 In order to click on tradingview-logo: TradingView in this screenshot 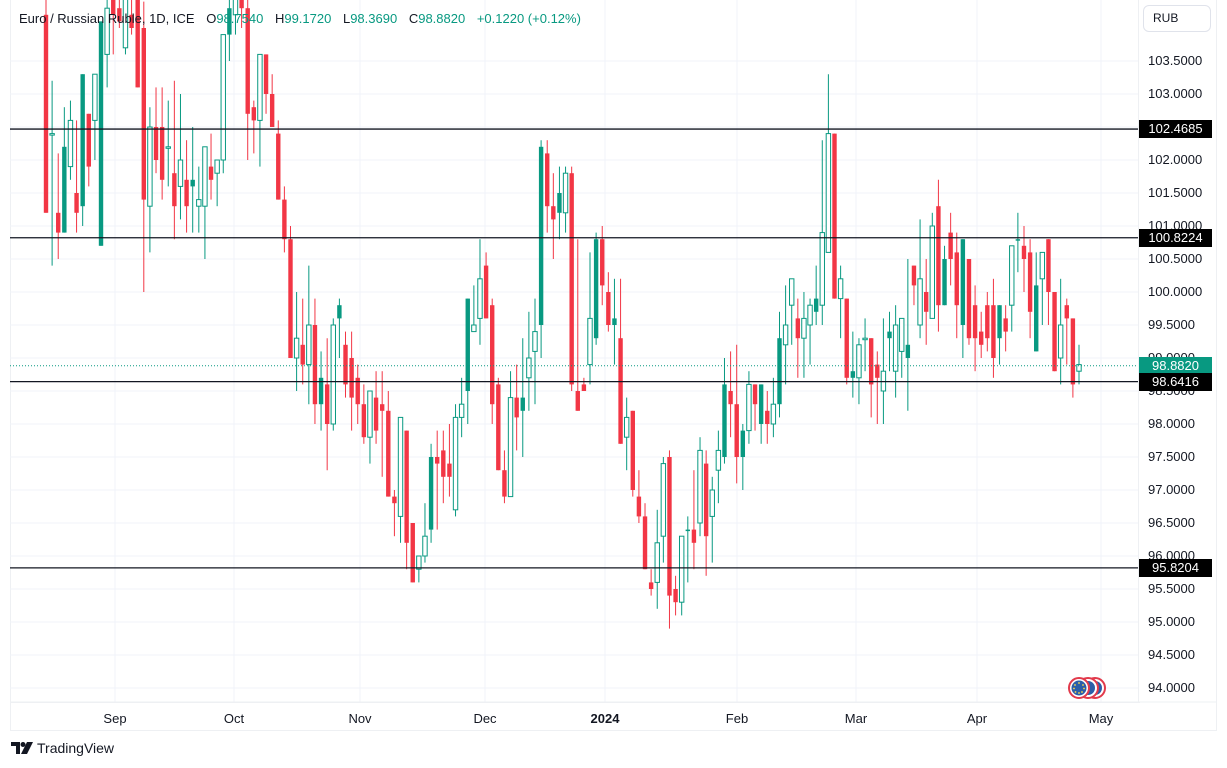, I will do `click(62, 748)`.